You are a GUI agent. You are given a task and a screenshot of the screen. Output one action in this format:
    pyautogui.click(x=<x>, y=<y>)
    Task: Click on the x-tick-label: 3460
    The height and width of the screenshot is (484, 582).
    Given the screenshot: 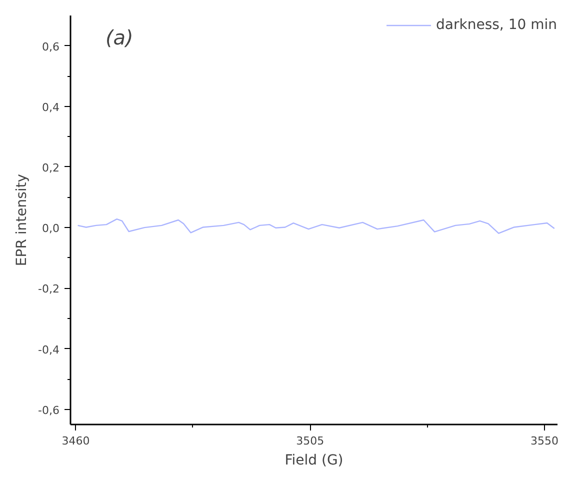 What is the action you would take?
    pyautogui.click(x=76, y=441)
    